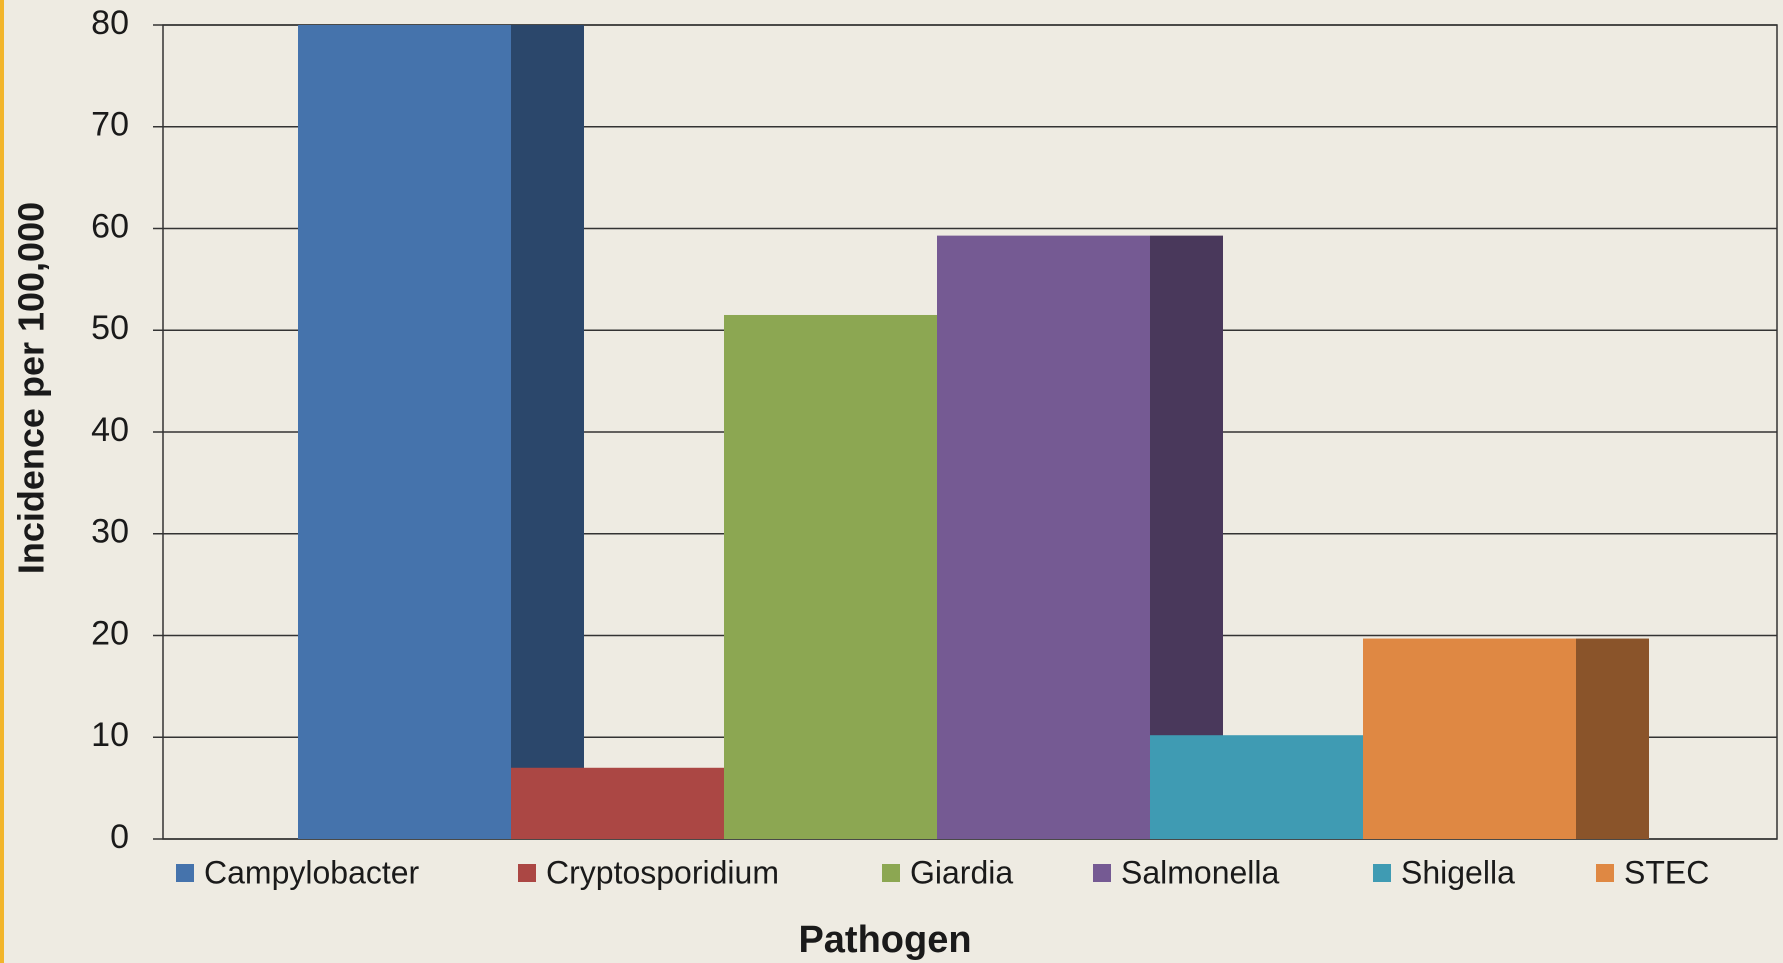  What do you see at coordinates (31, 388) in the screenshot?
I see `y-axis-label: Incidence per 100,000` at bounding box center [31, 388].